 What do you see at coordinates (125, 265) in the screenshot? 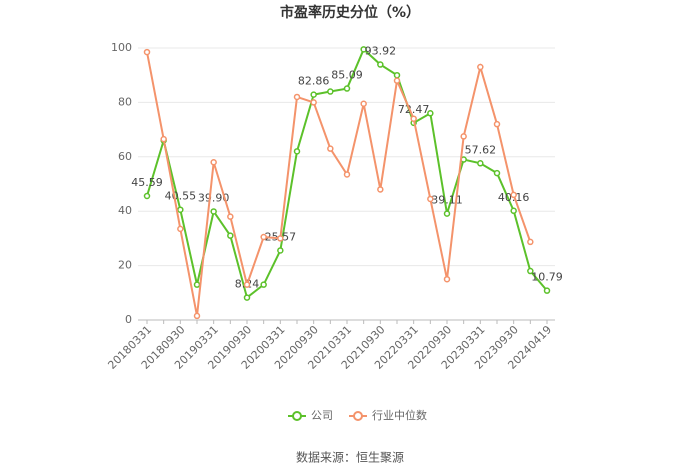
I see `y-tick-label: 20` at bounding box center [125, 265].